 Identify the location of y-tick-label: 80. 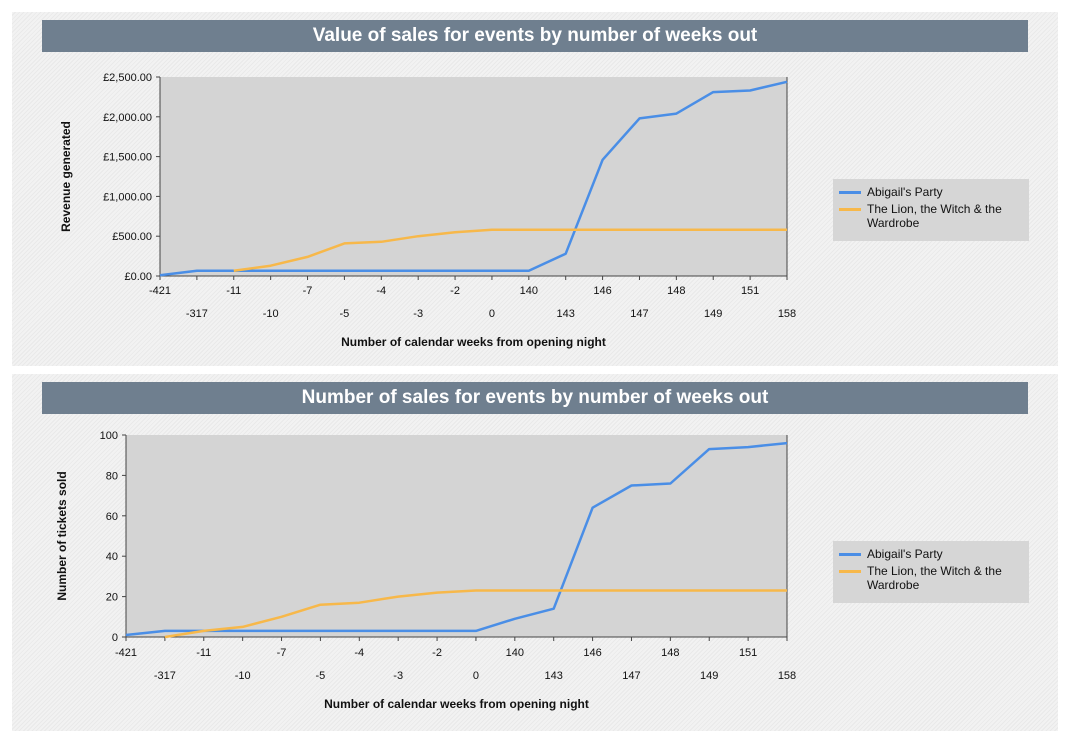
(112, 476).